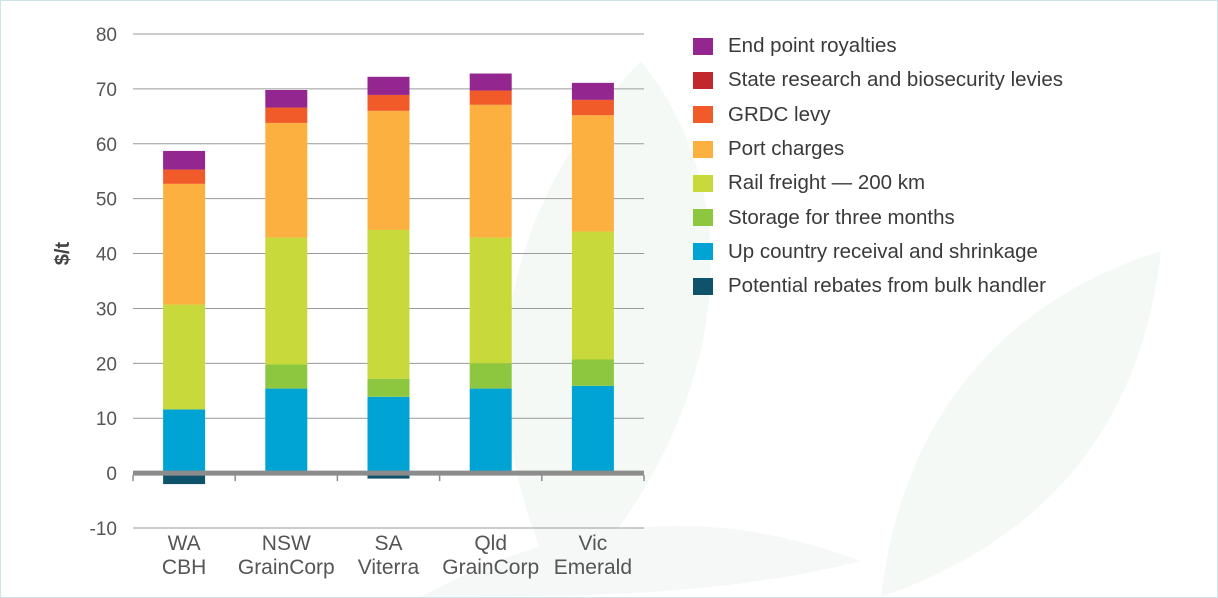 The height and width of the screenshot is (598, 1218). Describe the element at coordinates (389, 555) in the screenshot. I see `x-category-label: SA Viterra` at that location.